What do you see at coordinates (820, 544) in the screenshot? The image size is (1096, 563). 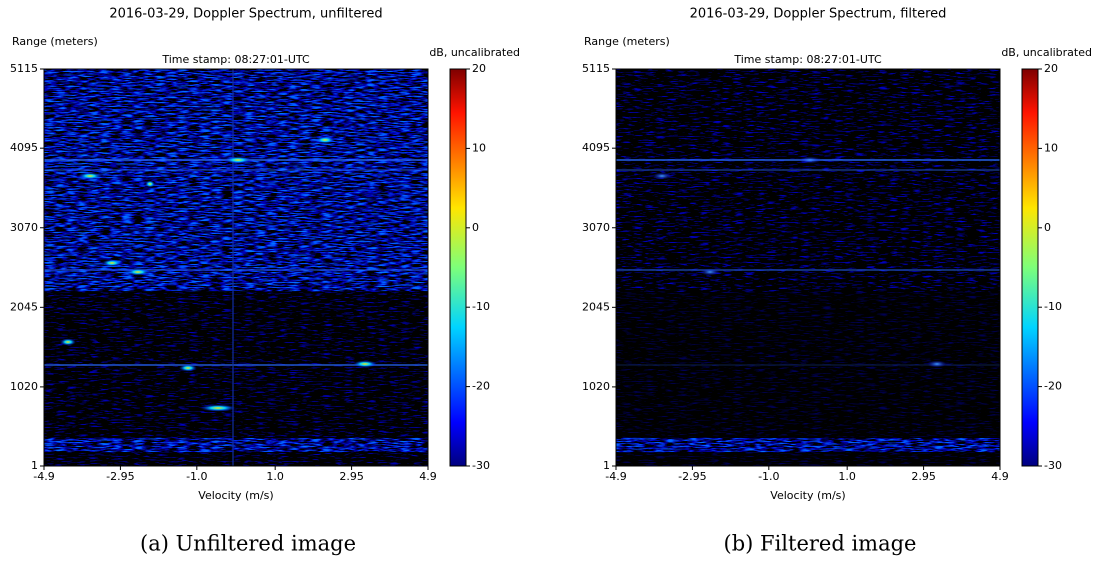 I see `caption: (b) Filtered image` at bounding box center [820, 544].